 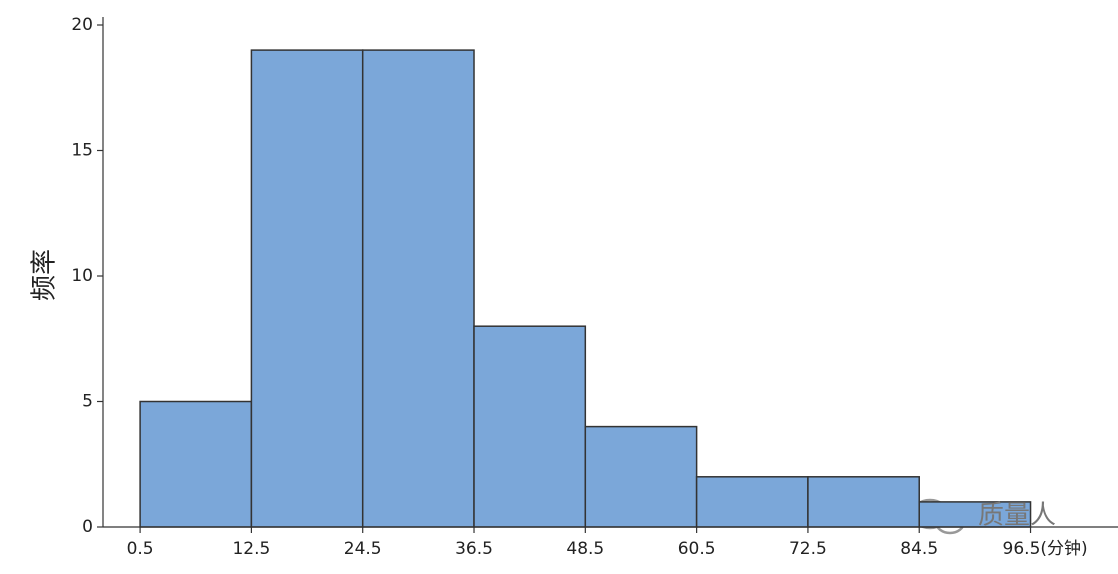 I want to click on x-tick-label: 36.5, so click(x=474, y=549).